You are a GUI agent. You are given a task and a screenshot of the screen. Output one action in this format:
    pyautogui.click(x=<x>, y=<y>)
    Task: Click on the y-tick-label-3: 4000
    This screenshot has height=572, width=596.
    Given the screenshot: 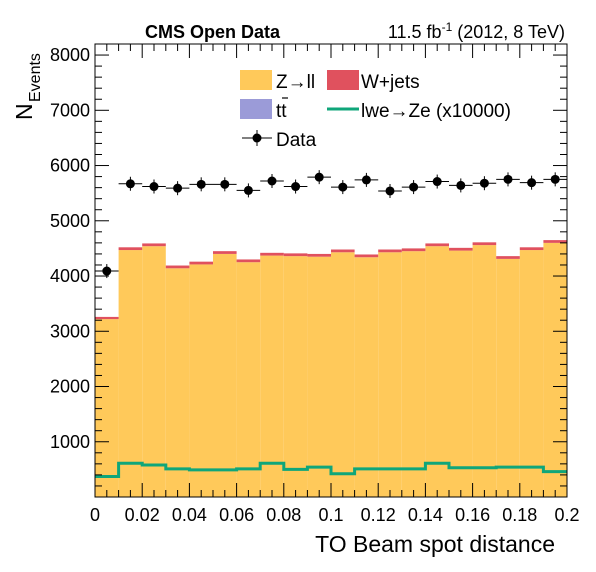 What is the action you would take?
    pyautogui.click(x=70, y=276)
    